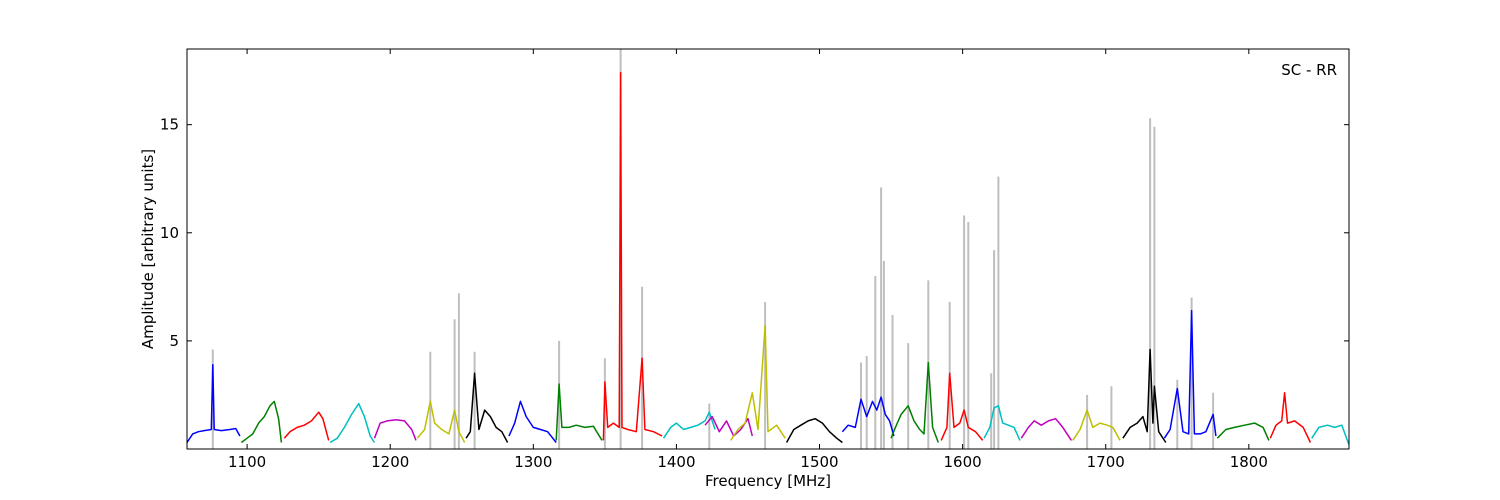 The width and height of the screenshot is (1500, 500). I want to click on panel-annotation: SC - RR, so click(1309, 70).